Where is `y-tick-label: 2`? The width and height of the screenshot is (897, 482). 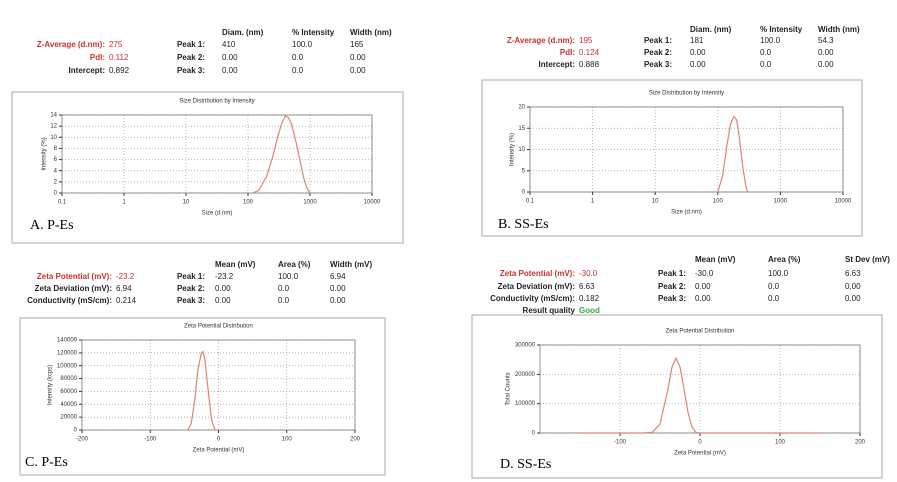
y-tick-label: 2 is located at coordinates (56, 182).